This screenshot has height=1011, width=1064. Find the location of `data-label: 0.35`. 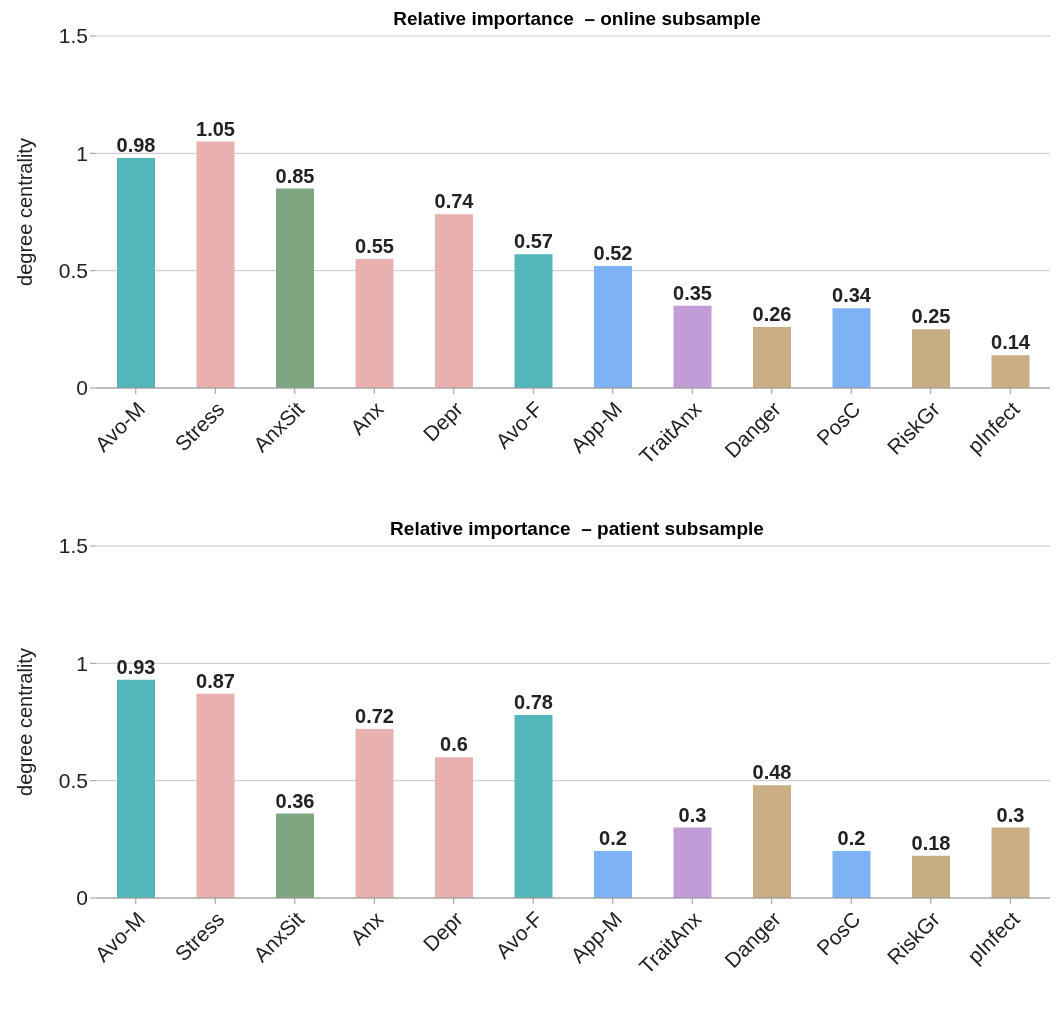

data-label: 0.35 is located at coordinates (692, 292).